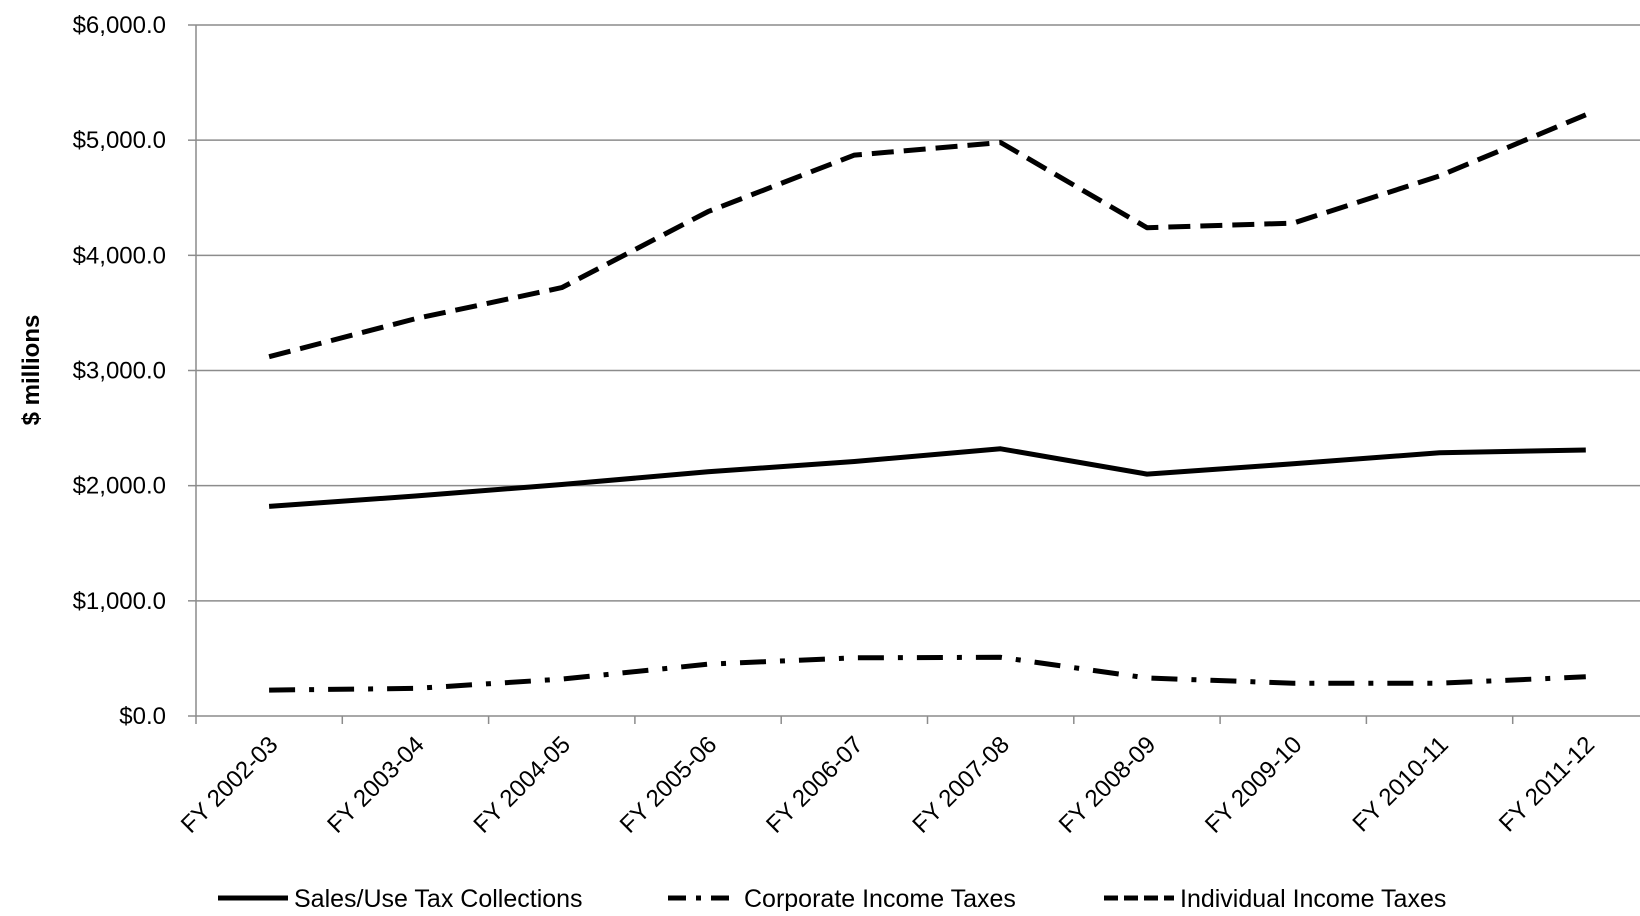  What do you see at coordinates (119, 25) in the screenshot?
I see `y-tick-label: $6,000.0` at bounding box center [119, 25].